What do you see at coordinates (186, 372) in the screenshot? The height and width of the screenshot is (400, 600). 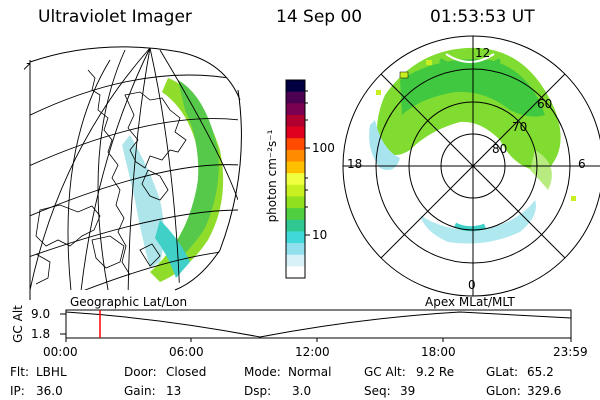 I see `door-value: Closed` at bounding box center [186, 372].